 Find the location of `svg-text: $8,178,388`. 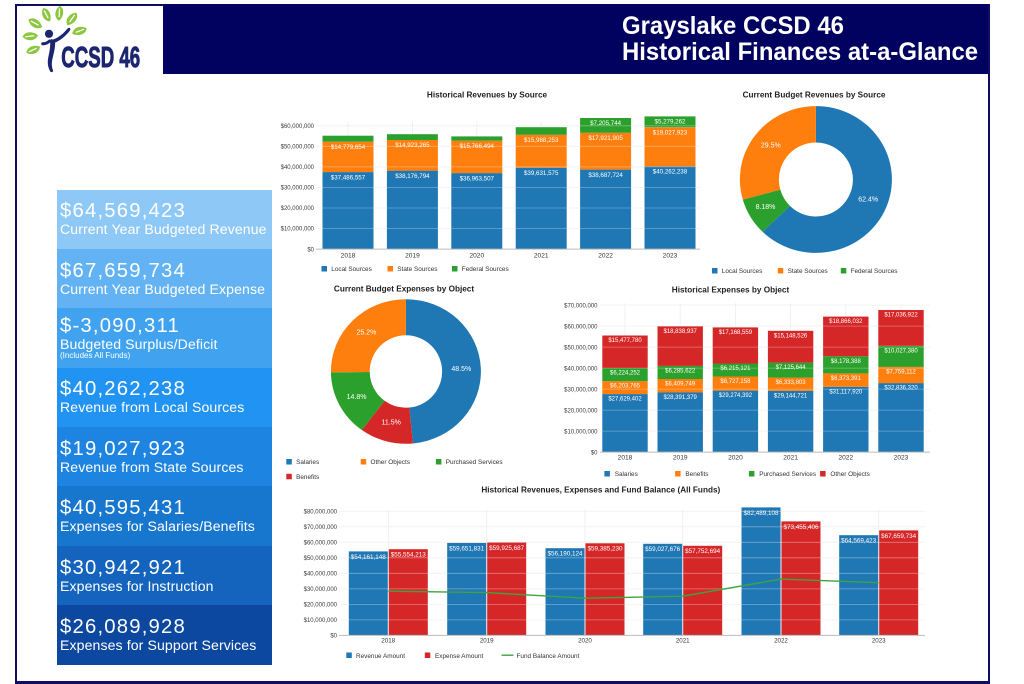

svg-text: $8,178,388 is located at coordinates (846, 362).